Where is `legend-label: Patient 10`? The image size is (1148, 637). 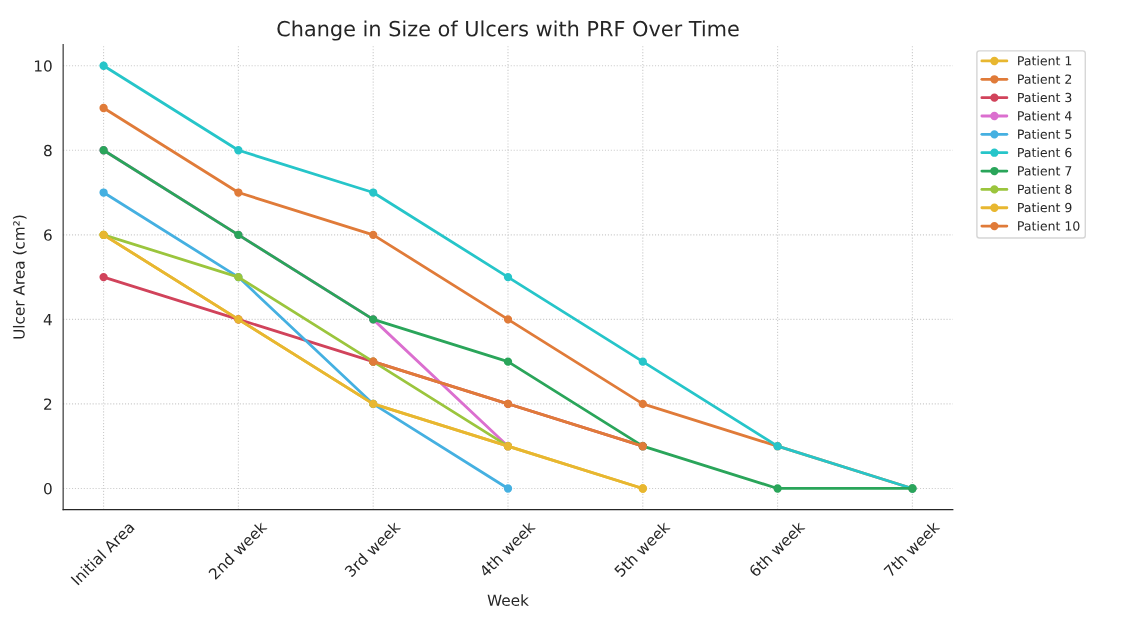 legend-label: Patient 10 is located at coordinates (1049, 225).